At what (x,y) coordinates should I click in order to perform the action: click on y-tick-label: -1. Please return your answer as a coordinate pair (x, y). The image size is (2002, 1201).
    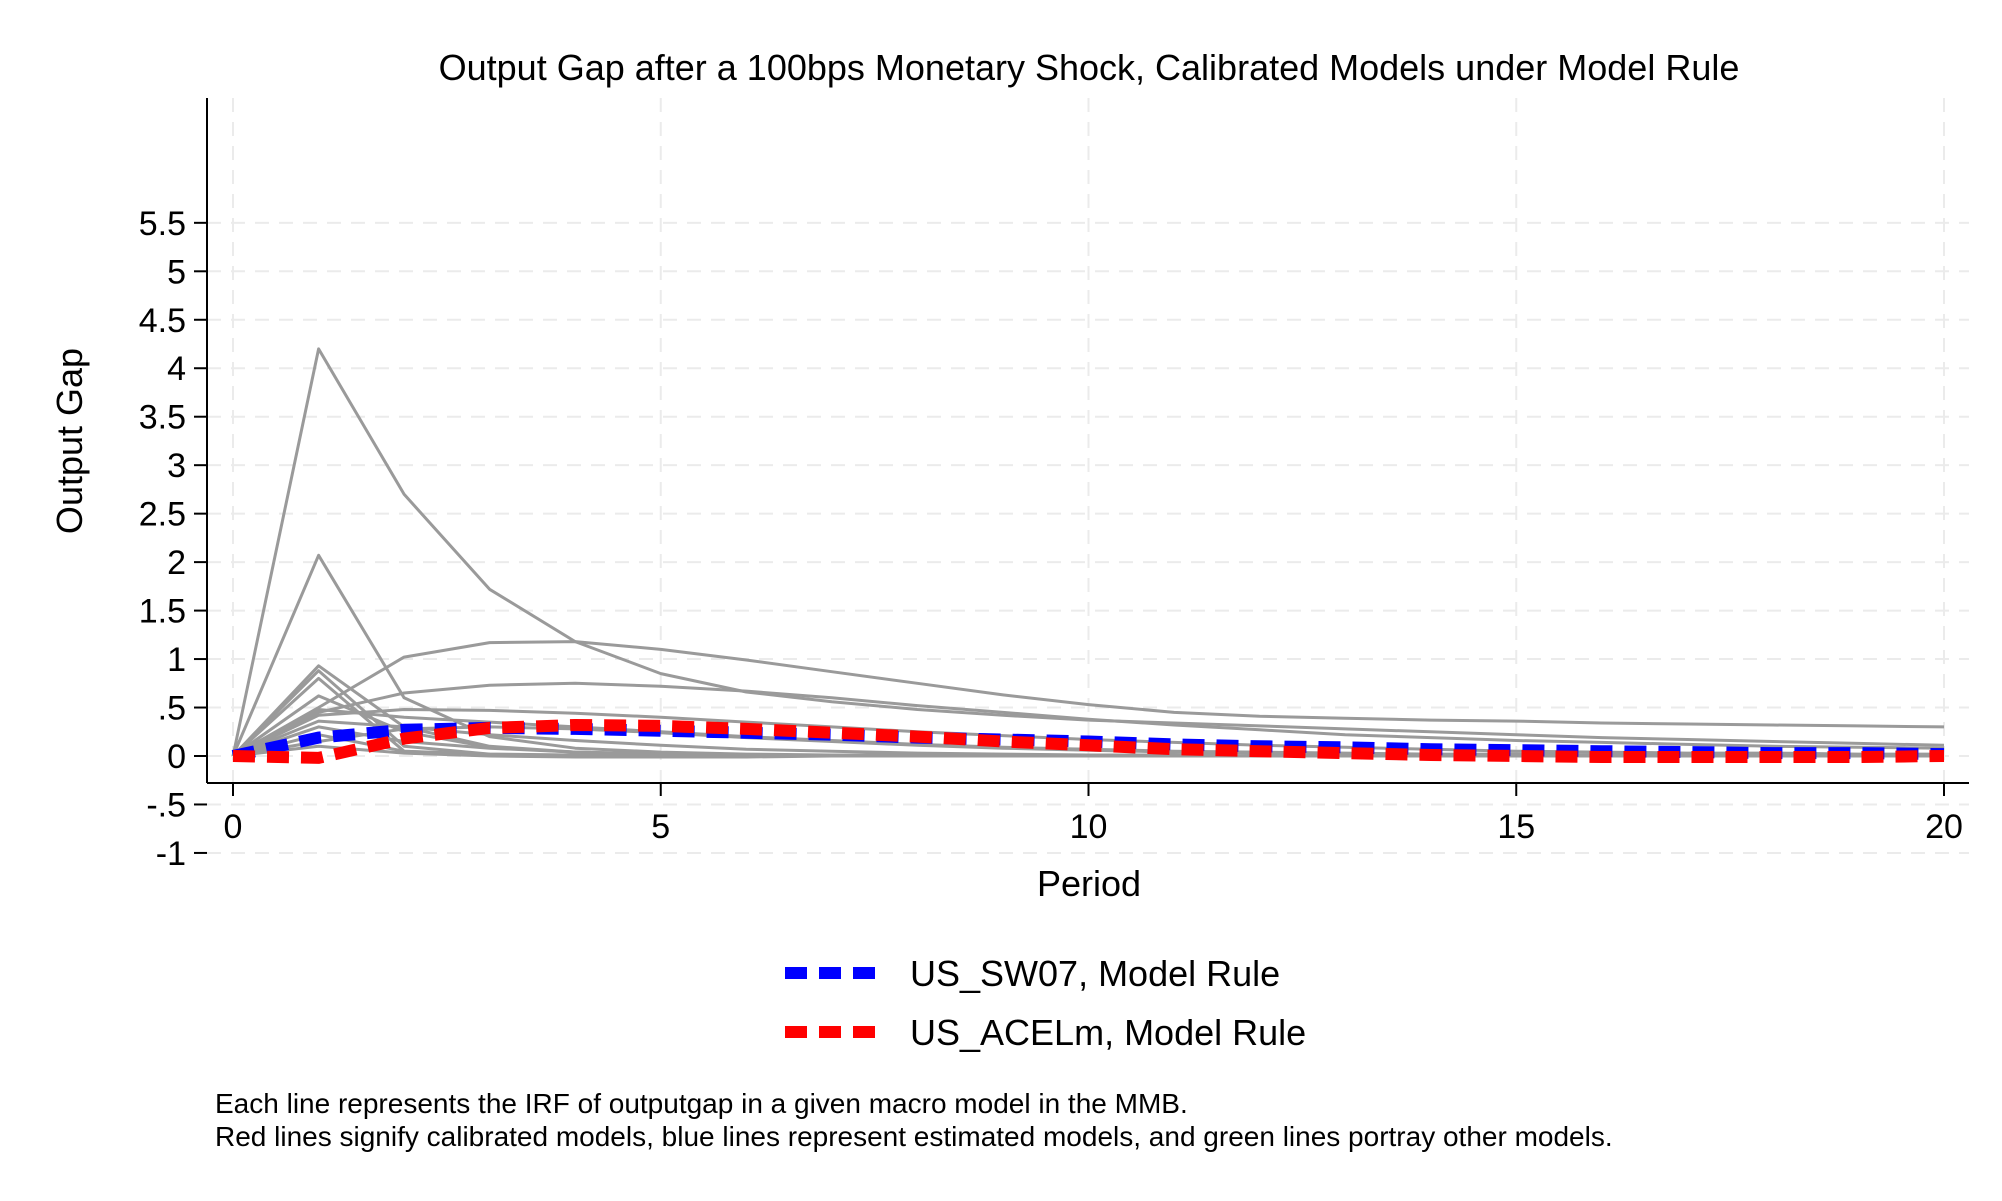
    Looking at the image, I should click on (171, 854).